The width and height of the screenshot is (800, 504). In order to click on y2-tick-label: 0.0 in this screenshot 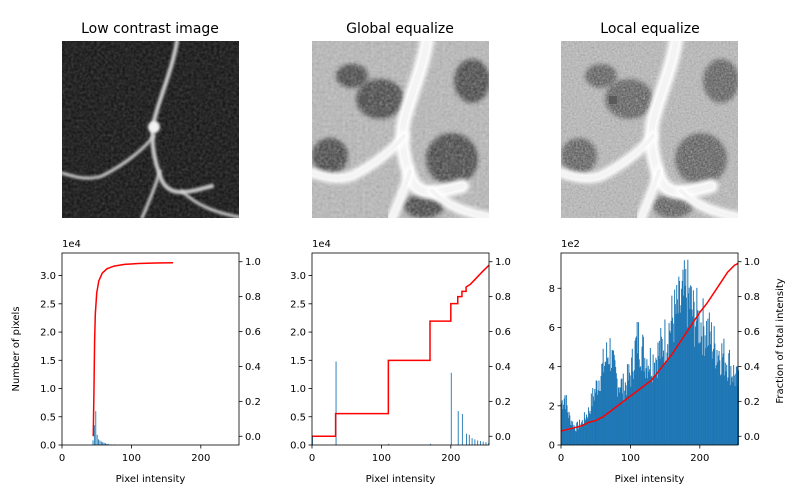, I will do `click(253, 437)`.